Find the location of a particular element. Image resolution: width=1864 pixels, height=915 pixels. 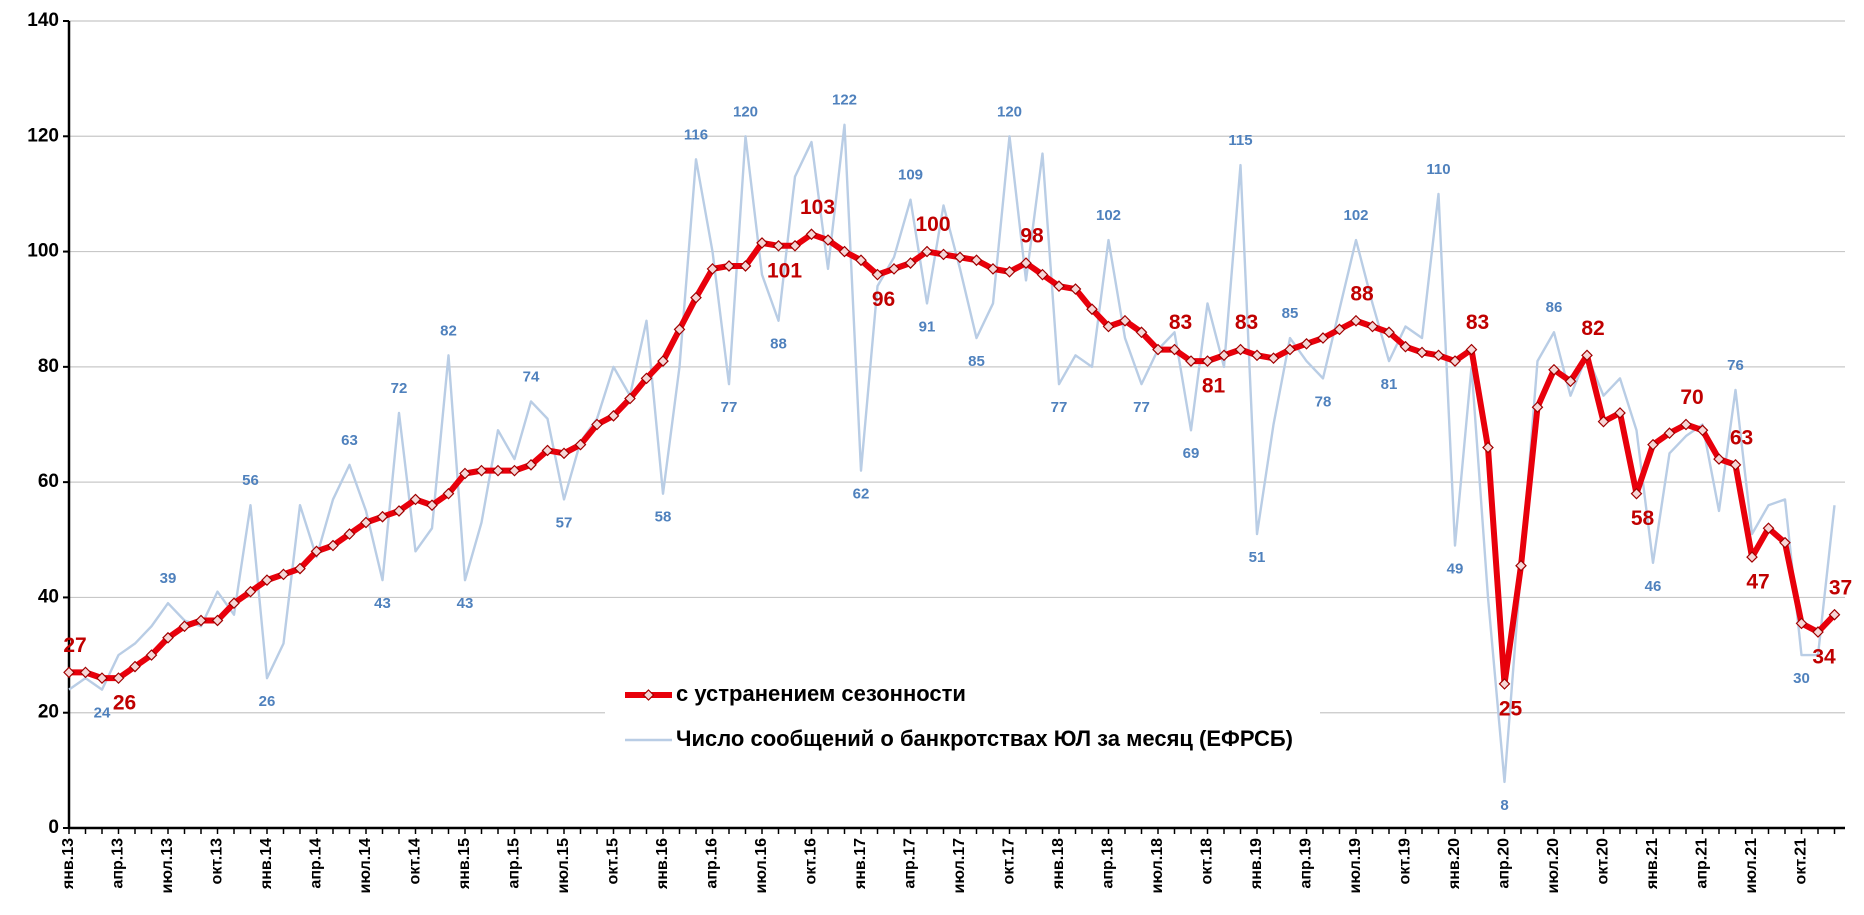

data-label: 78 is located at coordinates (1323, 401).